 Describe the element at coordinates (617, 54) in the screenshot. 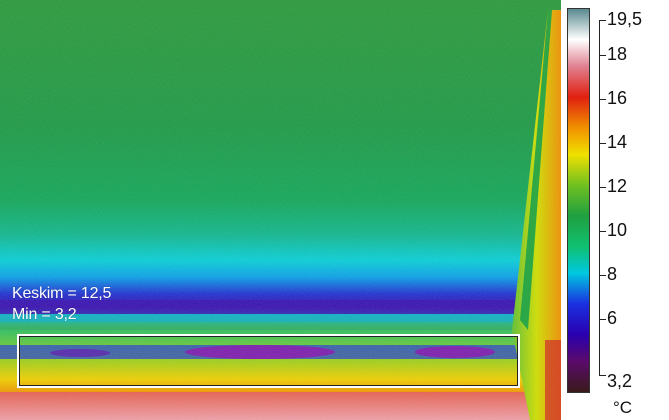

I see `scale-tick-label: 18` at that location.